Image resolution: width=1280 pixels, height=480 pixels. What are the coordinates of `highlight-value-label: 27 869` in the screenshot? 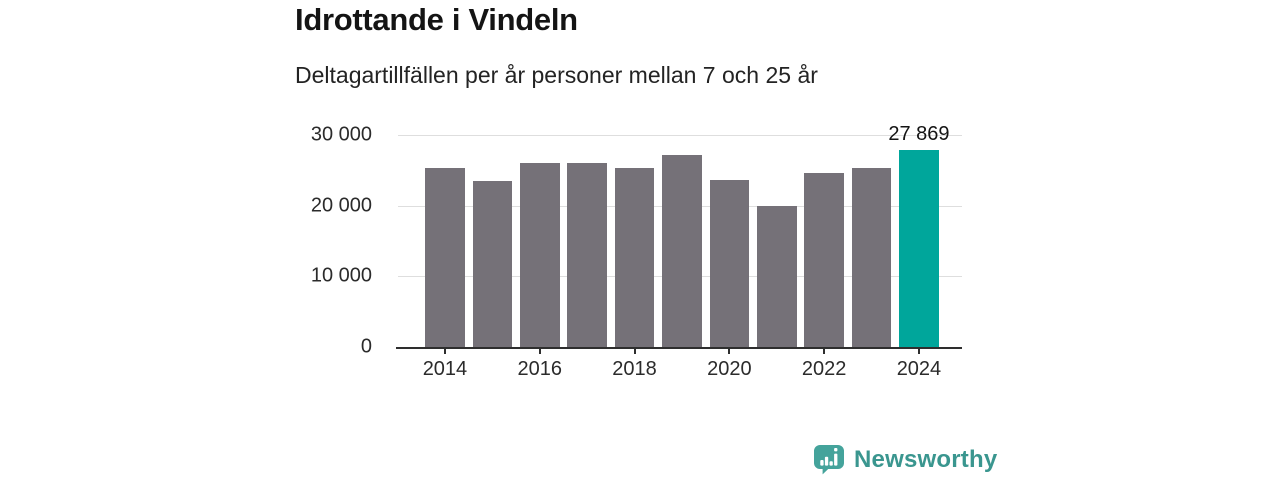 It's located at (919, 134).